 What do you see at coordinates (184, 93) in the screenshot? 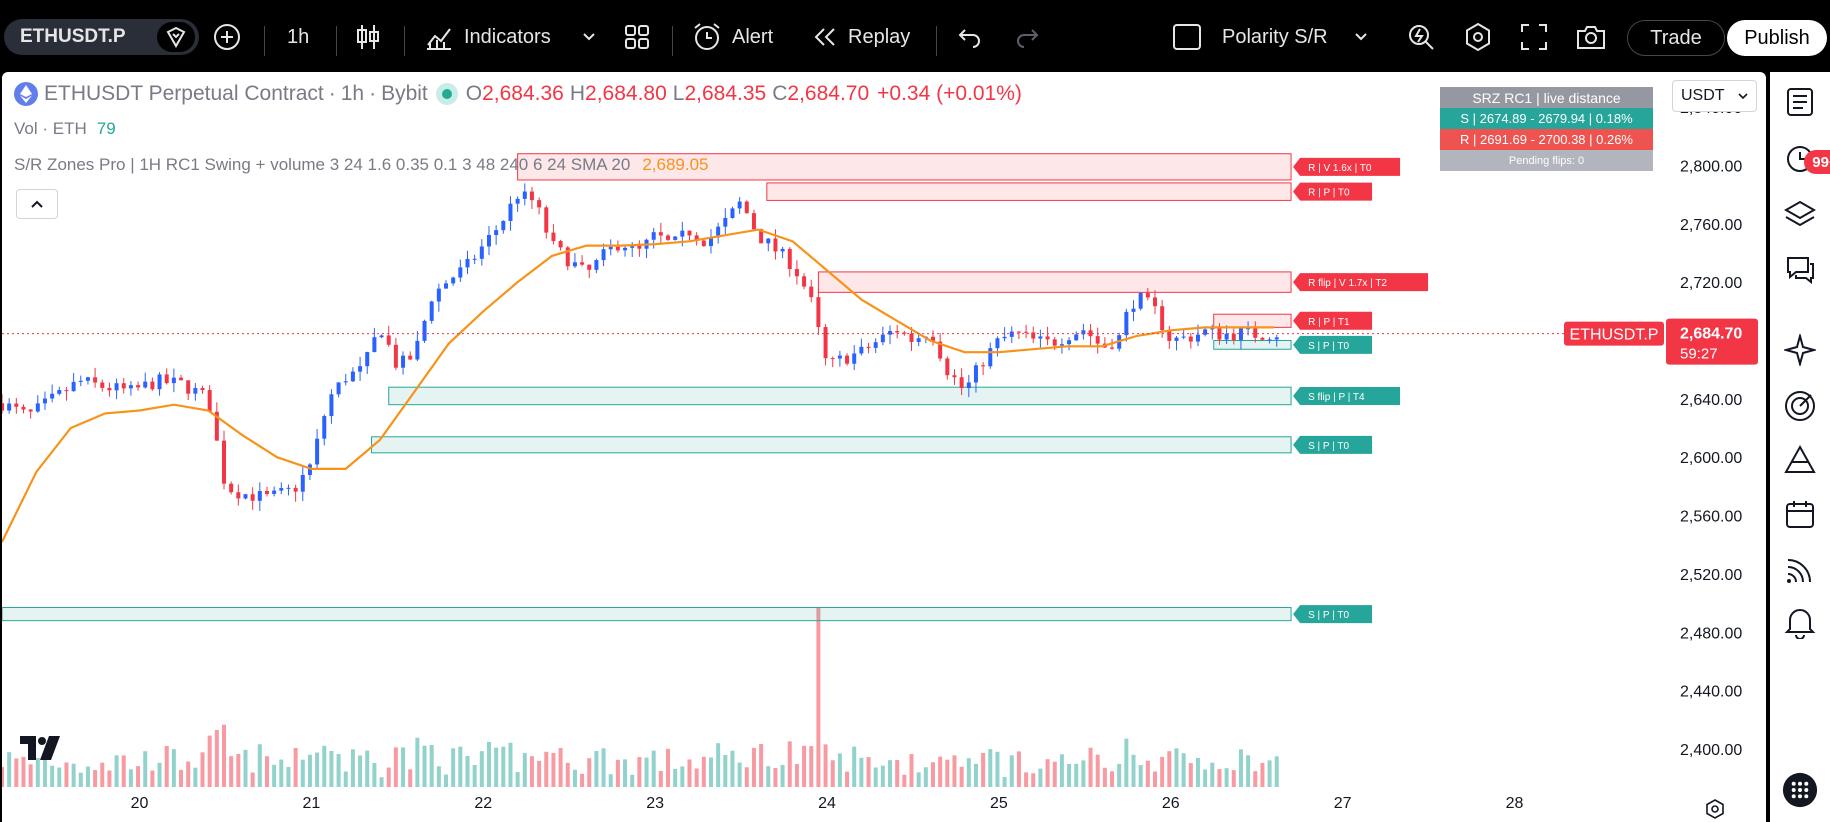
I see `legend-title: ETHUSDT Perpetual Contract` at bounding box center [184, 93].